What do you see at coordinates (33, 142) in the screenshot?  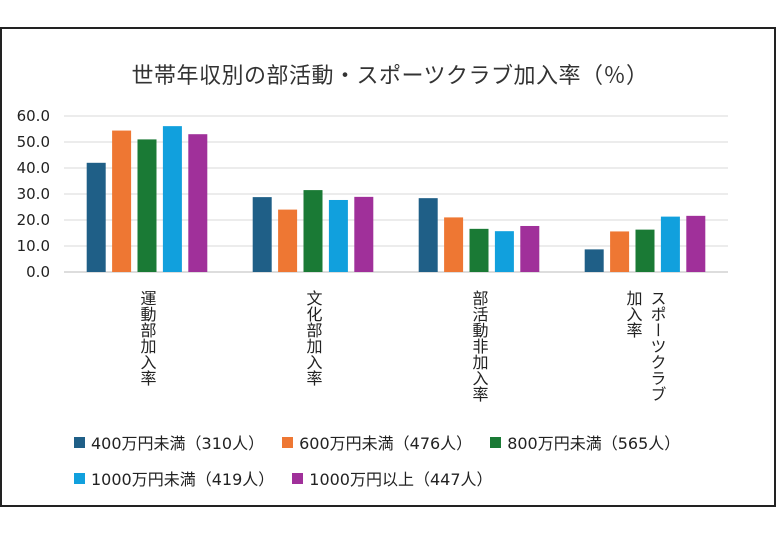 I see `y-tick-label: 50.0` at bounding box center [33, 142].